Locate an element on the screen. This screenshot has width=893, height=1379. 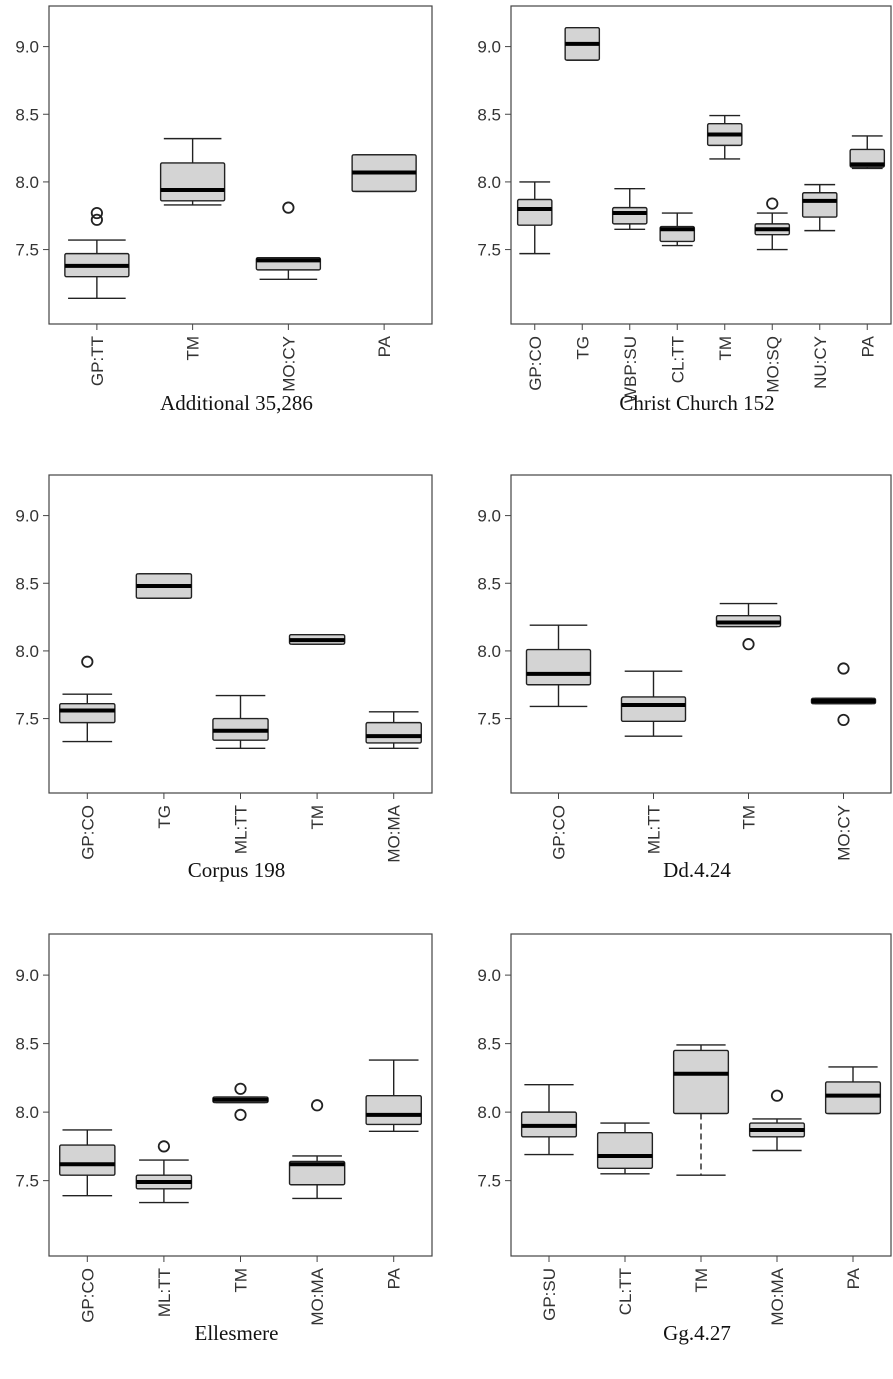
x-tick-label: GP:TT is located at coordinates (97, 361).